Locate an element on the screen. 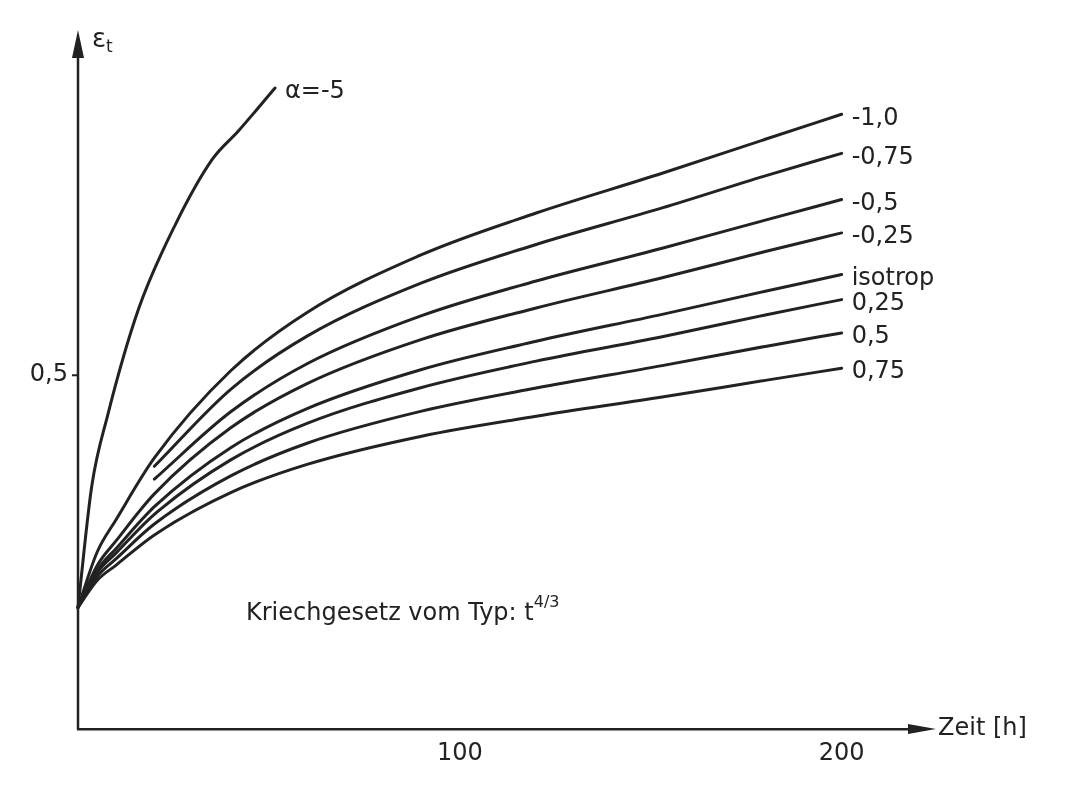 The height and width of the screenshot is (802, 1079). series-label: -1,0 is located at coordinates (875, 116).